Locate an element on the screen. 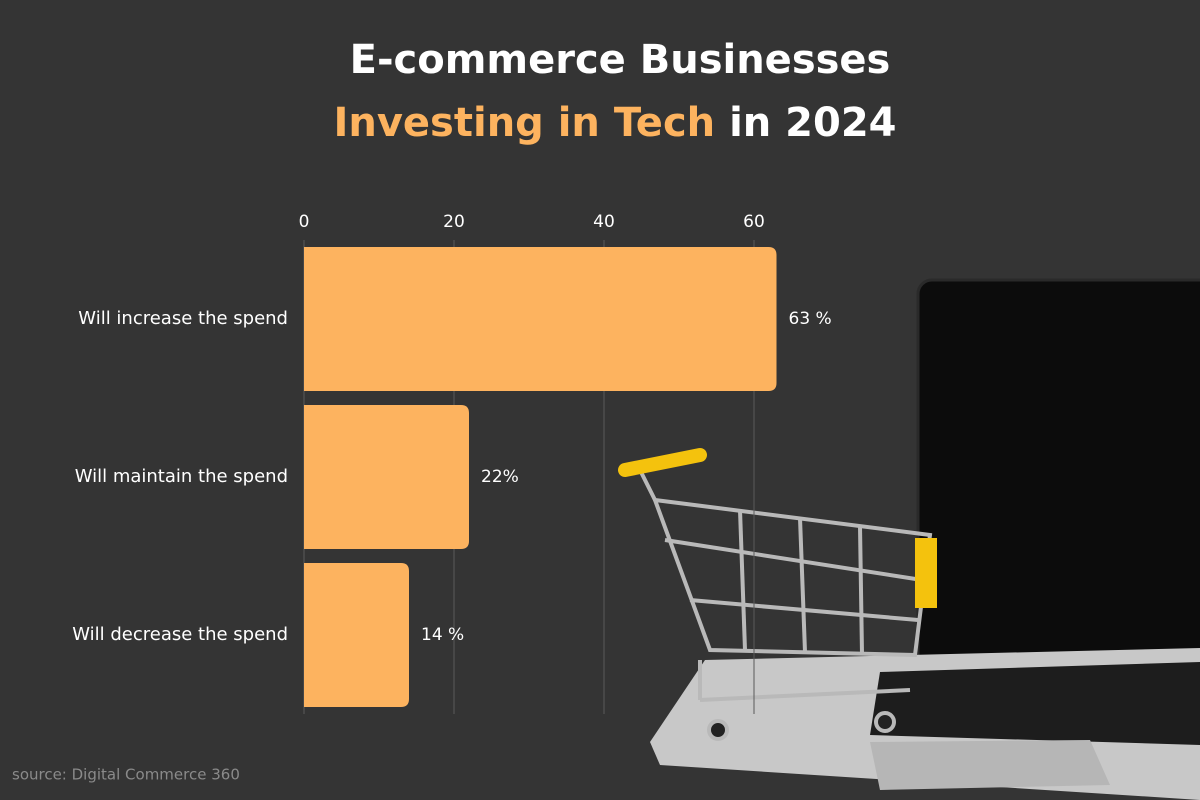 This screenshot has height=800, width=1200. value-label: 14 % is located at coordinates (442, 635).